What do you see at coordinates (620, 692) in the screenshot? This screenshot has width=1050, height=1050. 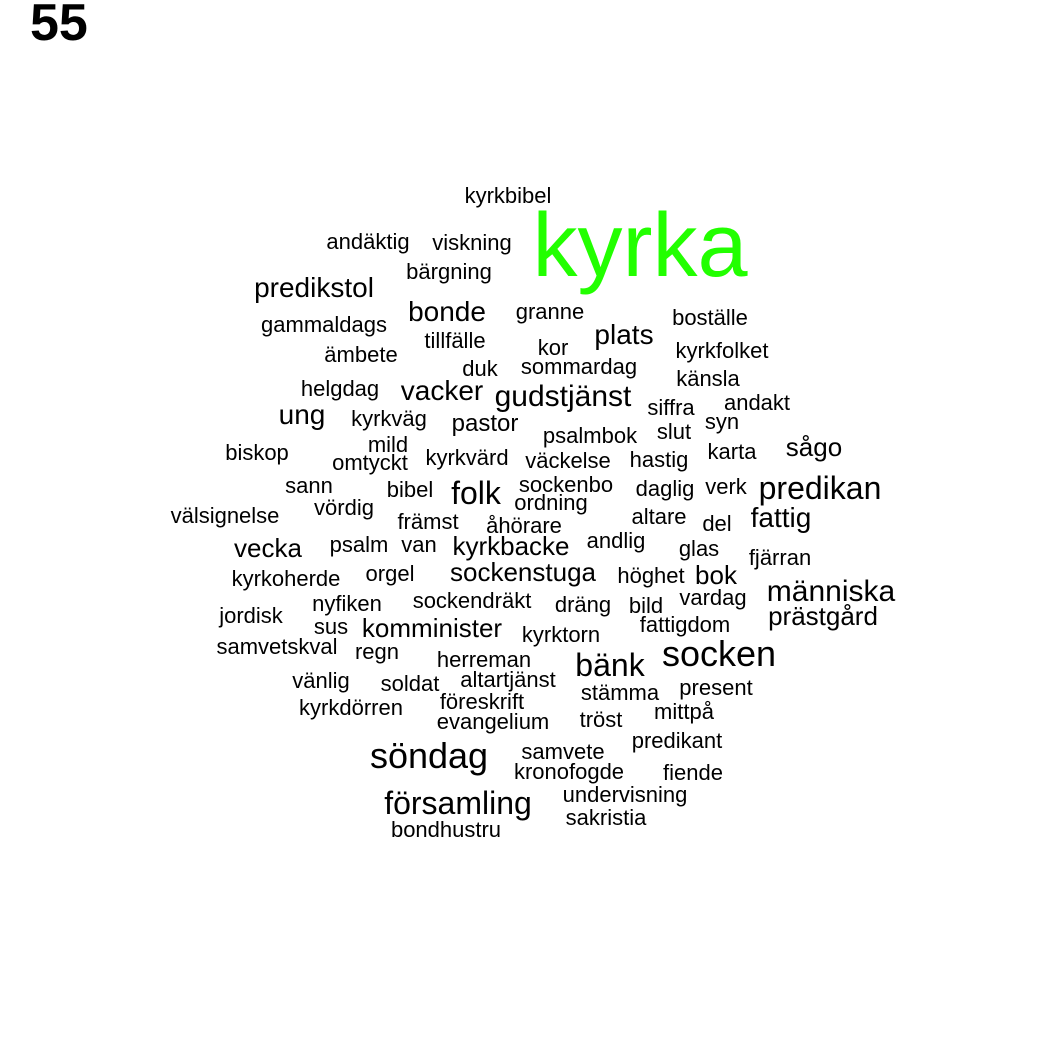 I see `word-stamma: stämma` at bounding box center [620, 692].